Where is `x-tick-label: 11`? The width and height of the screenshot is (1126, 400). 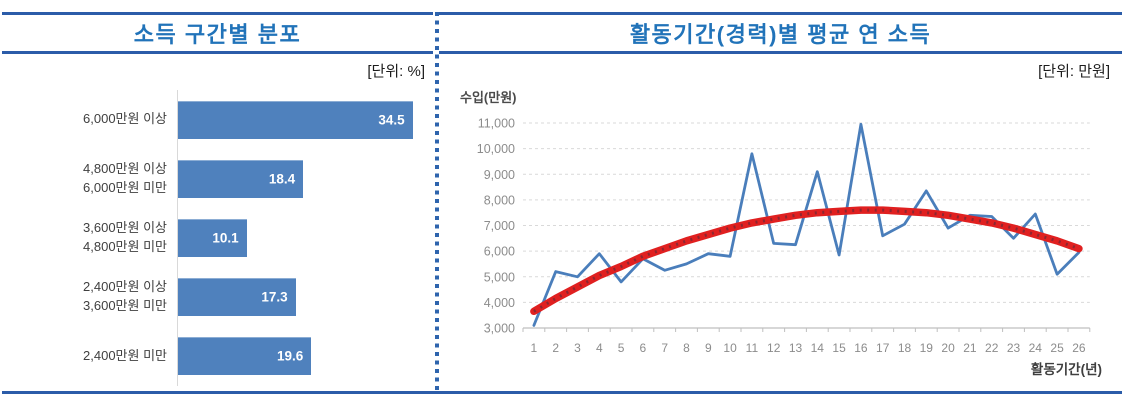
x-tick-label: 11 is located at coordinates (752, 348).